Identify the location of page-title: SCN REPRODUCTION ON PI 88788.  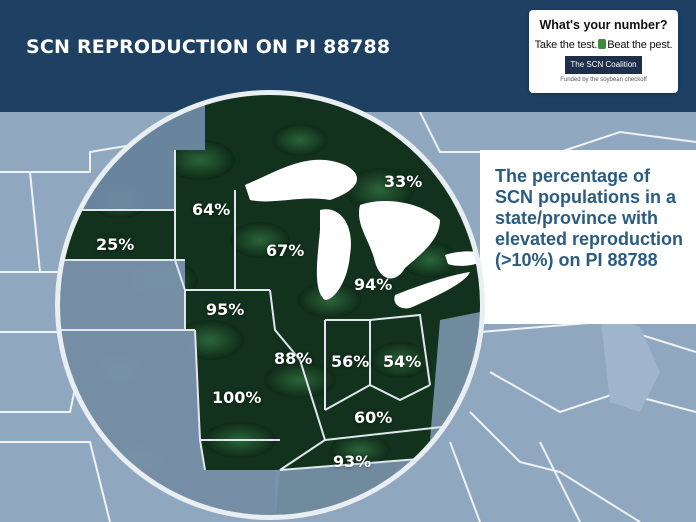
(208, 47).